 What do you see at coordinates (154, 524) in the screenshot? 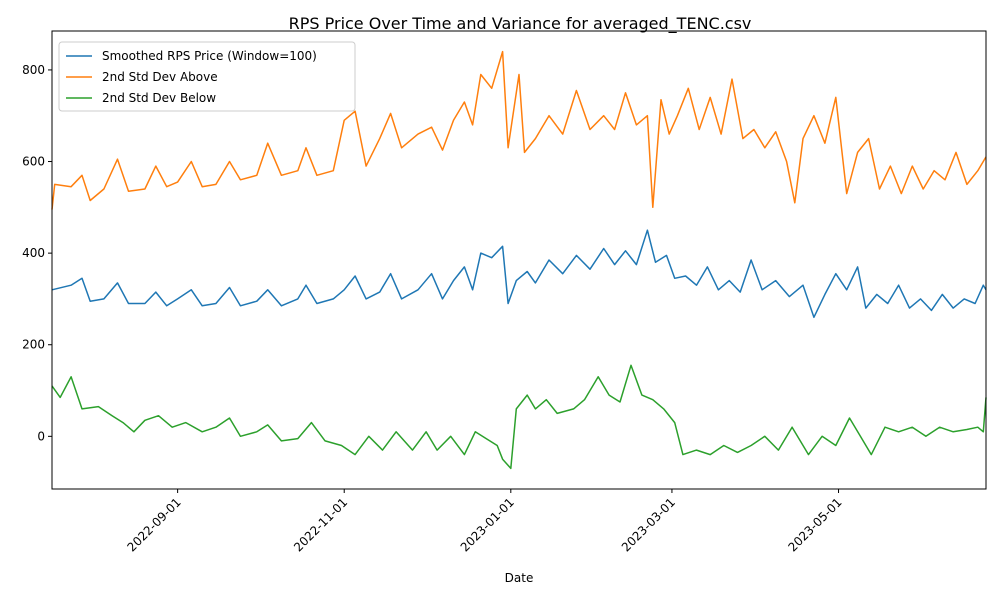
I see `x-tick-label: 2022-09-01` at bounding box center [154, 524].